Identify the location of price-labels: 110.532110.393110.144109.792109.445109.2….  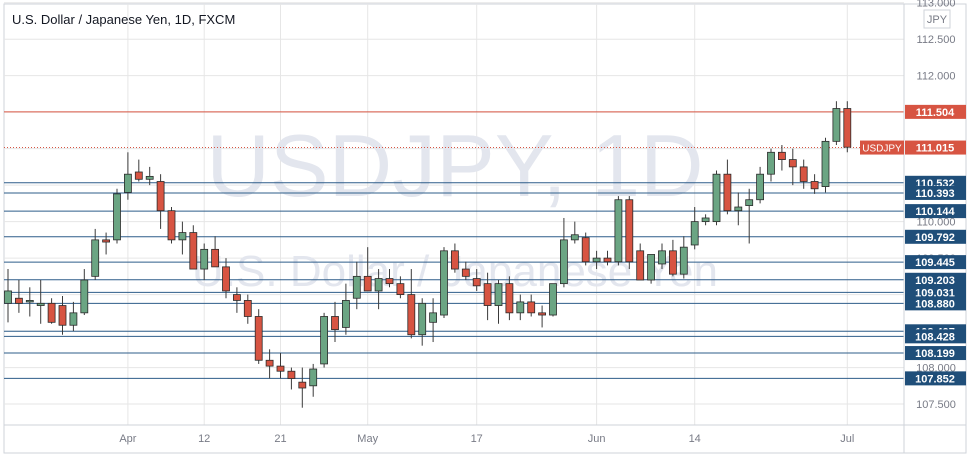
(913, 245).